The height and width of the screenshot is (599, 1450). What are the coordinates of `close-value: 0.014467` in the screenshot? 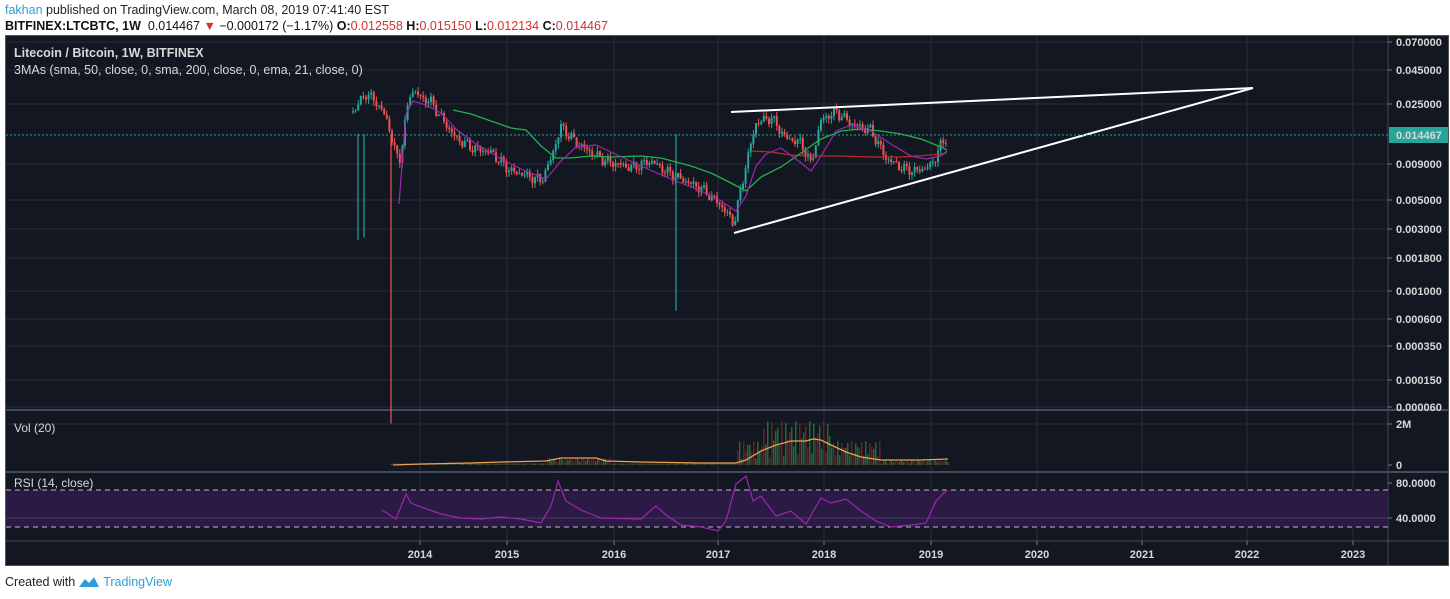 It's located at (581, 26).